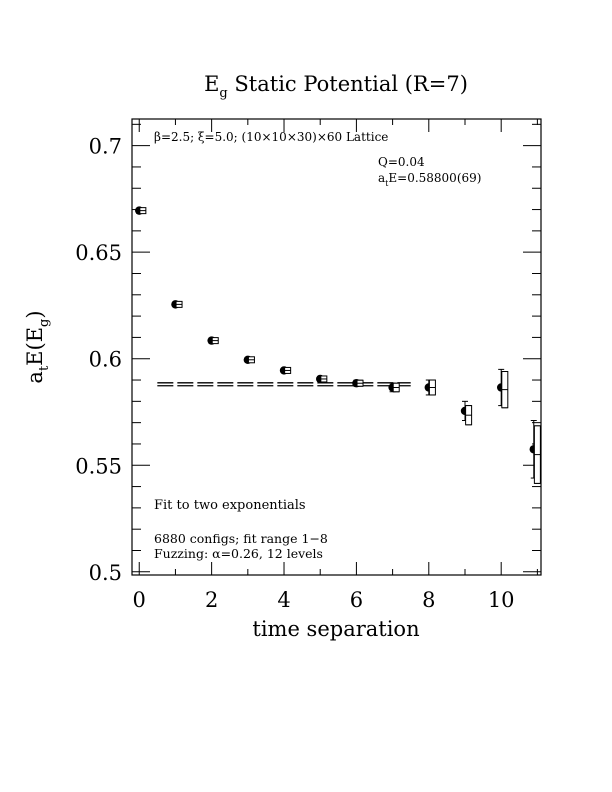  What do you see at coordinates (241, 538) in the screenshot?
I see `annotation-configs: 6880 configs; fit range 1−8` at bounding box center [241, 538].